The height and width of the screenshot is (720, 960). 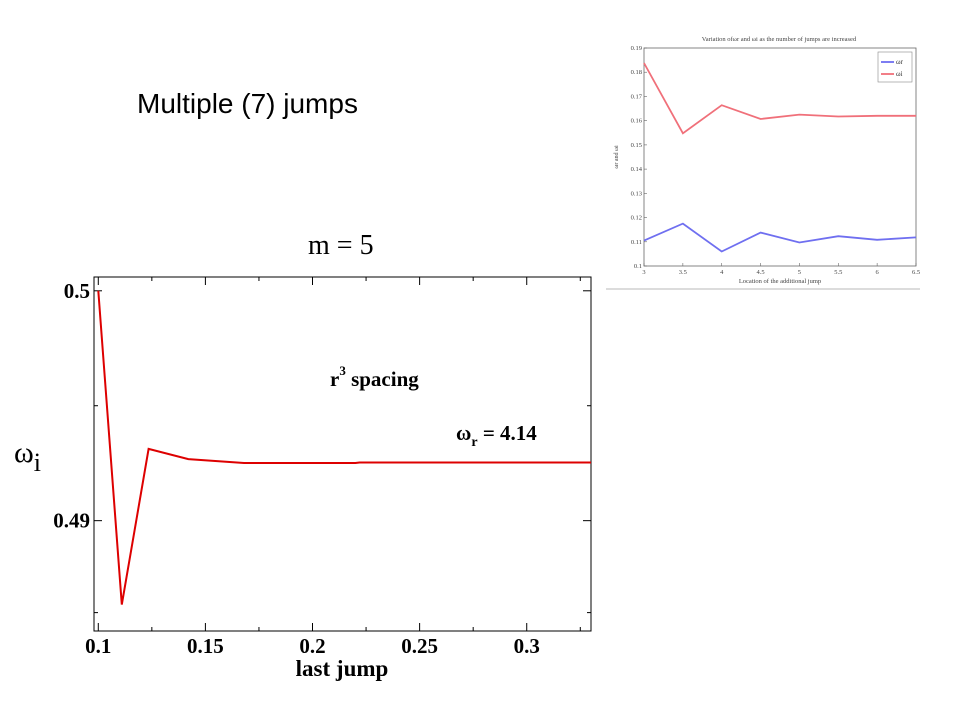 What do you see at coordinates (527, 646) in the screenshot?
I see `x-tick-label: 0.3` at bounding box center [527, 646].